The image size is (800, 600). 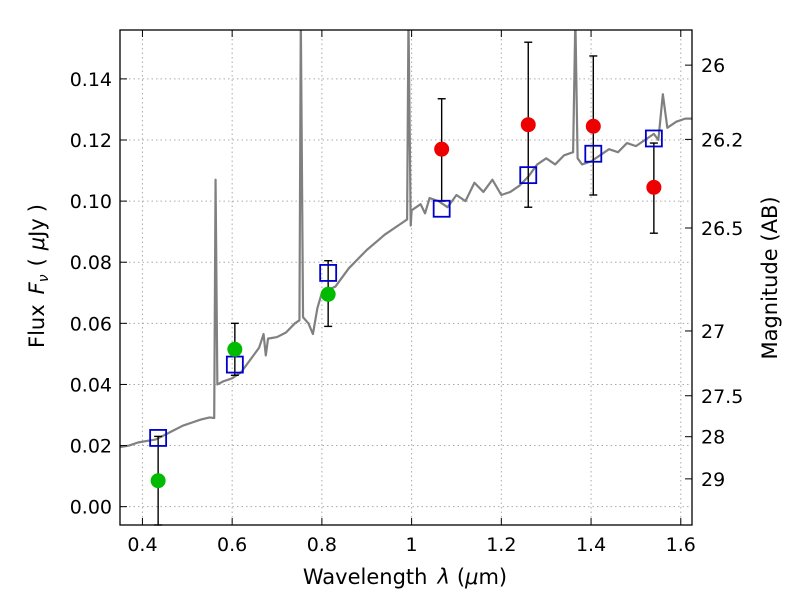 I want to click on x-tick-label: 1, so click(x=412, y=545).